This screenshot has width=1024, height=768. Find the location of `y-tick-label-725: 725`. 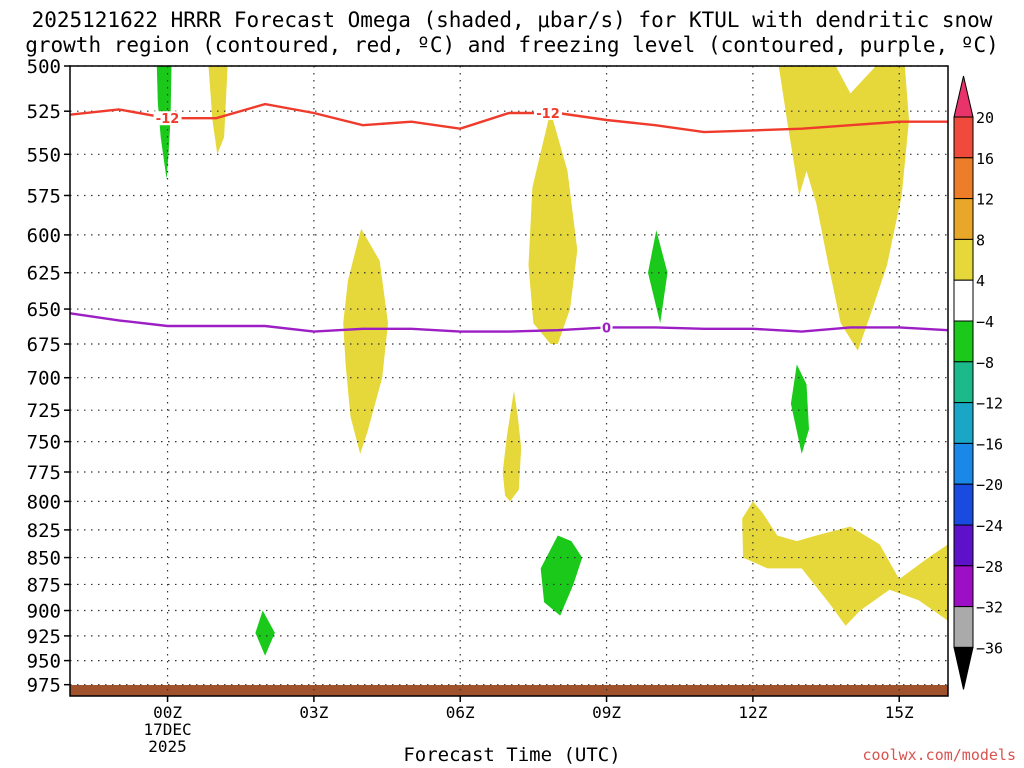

y-tick-label-725: 725 is located at coordinates (44, 411).